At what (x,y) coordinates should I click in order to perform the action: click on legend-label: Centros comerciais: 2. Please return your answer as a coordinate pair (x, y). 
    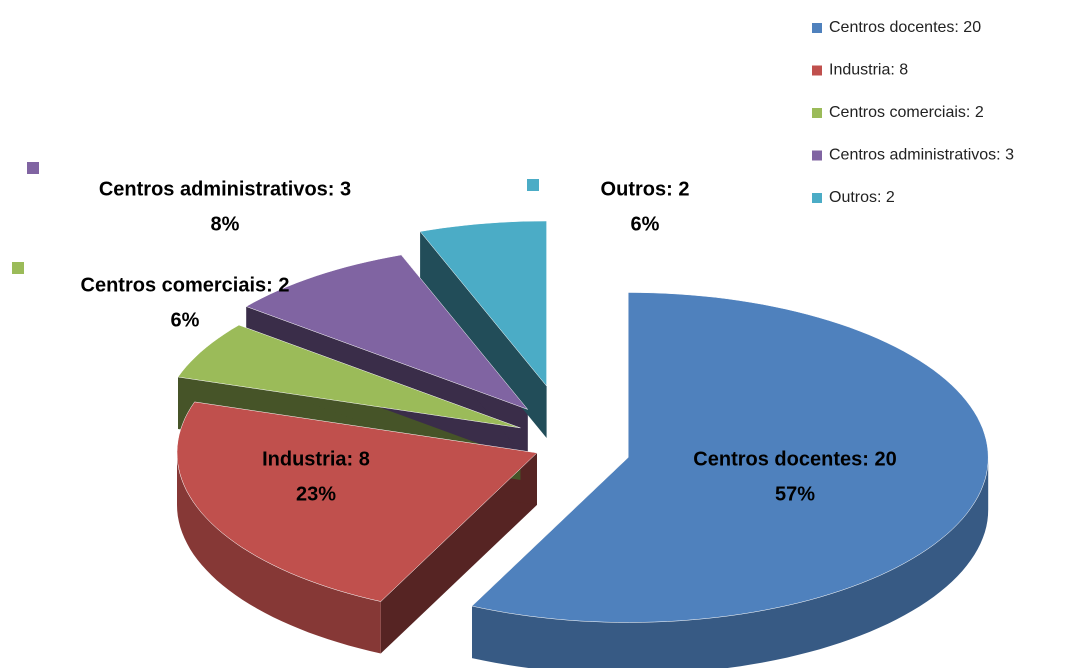
    Looking at the image, I should click on (906, 112).